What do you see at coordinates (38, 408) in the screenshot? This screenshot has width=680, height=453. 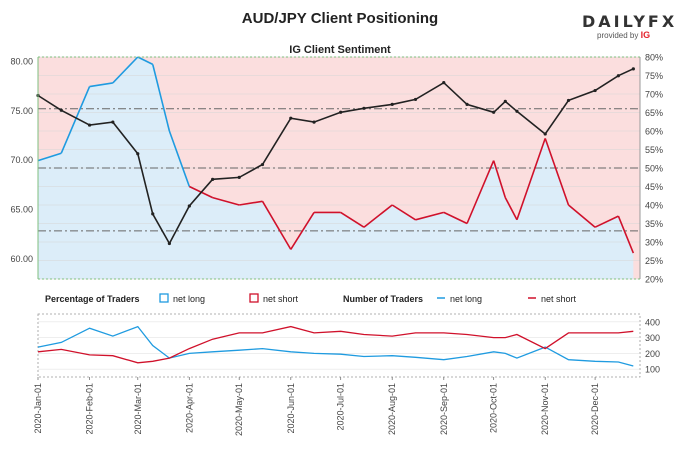 I see `x-tick-label: 2020-Jan-01` at bounding box center [38, 408].